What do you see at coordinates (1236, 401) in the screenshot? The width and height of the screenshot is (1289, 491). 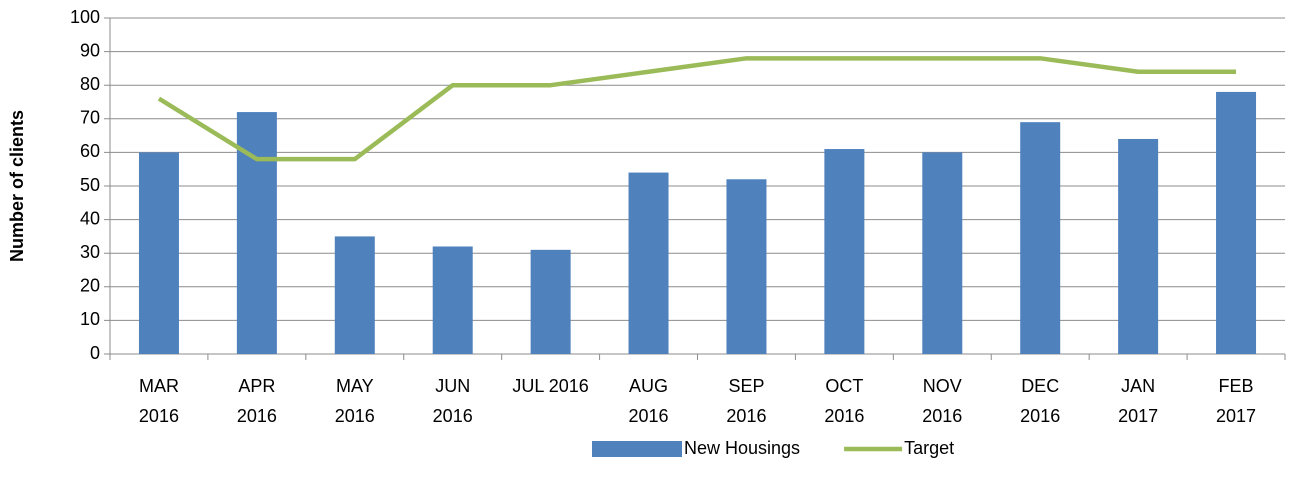 I see `x-tick-label: FEB 2017` at bounding box center [1236, 401].